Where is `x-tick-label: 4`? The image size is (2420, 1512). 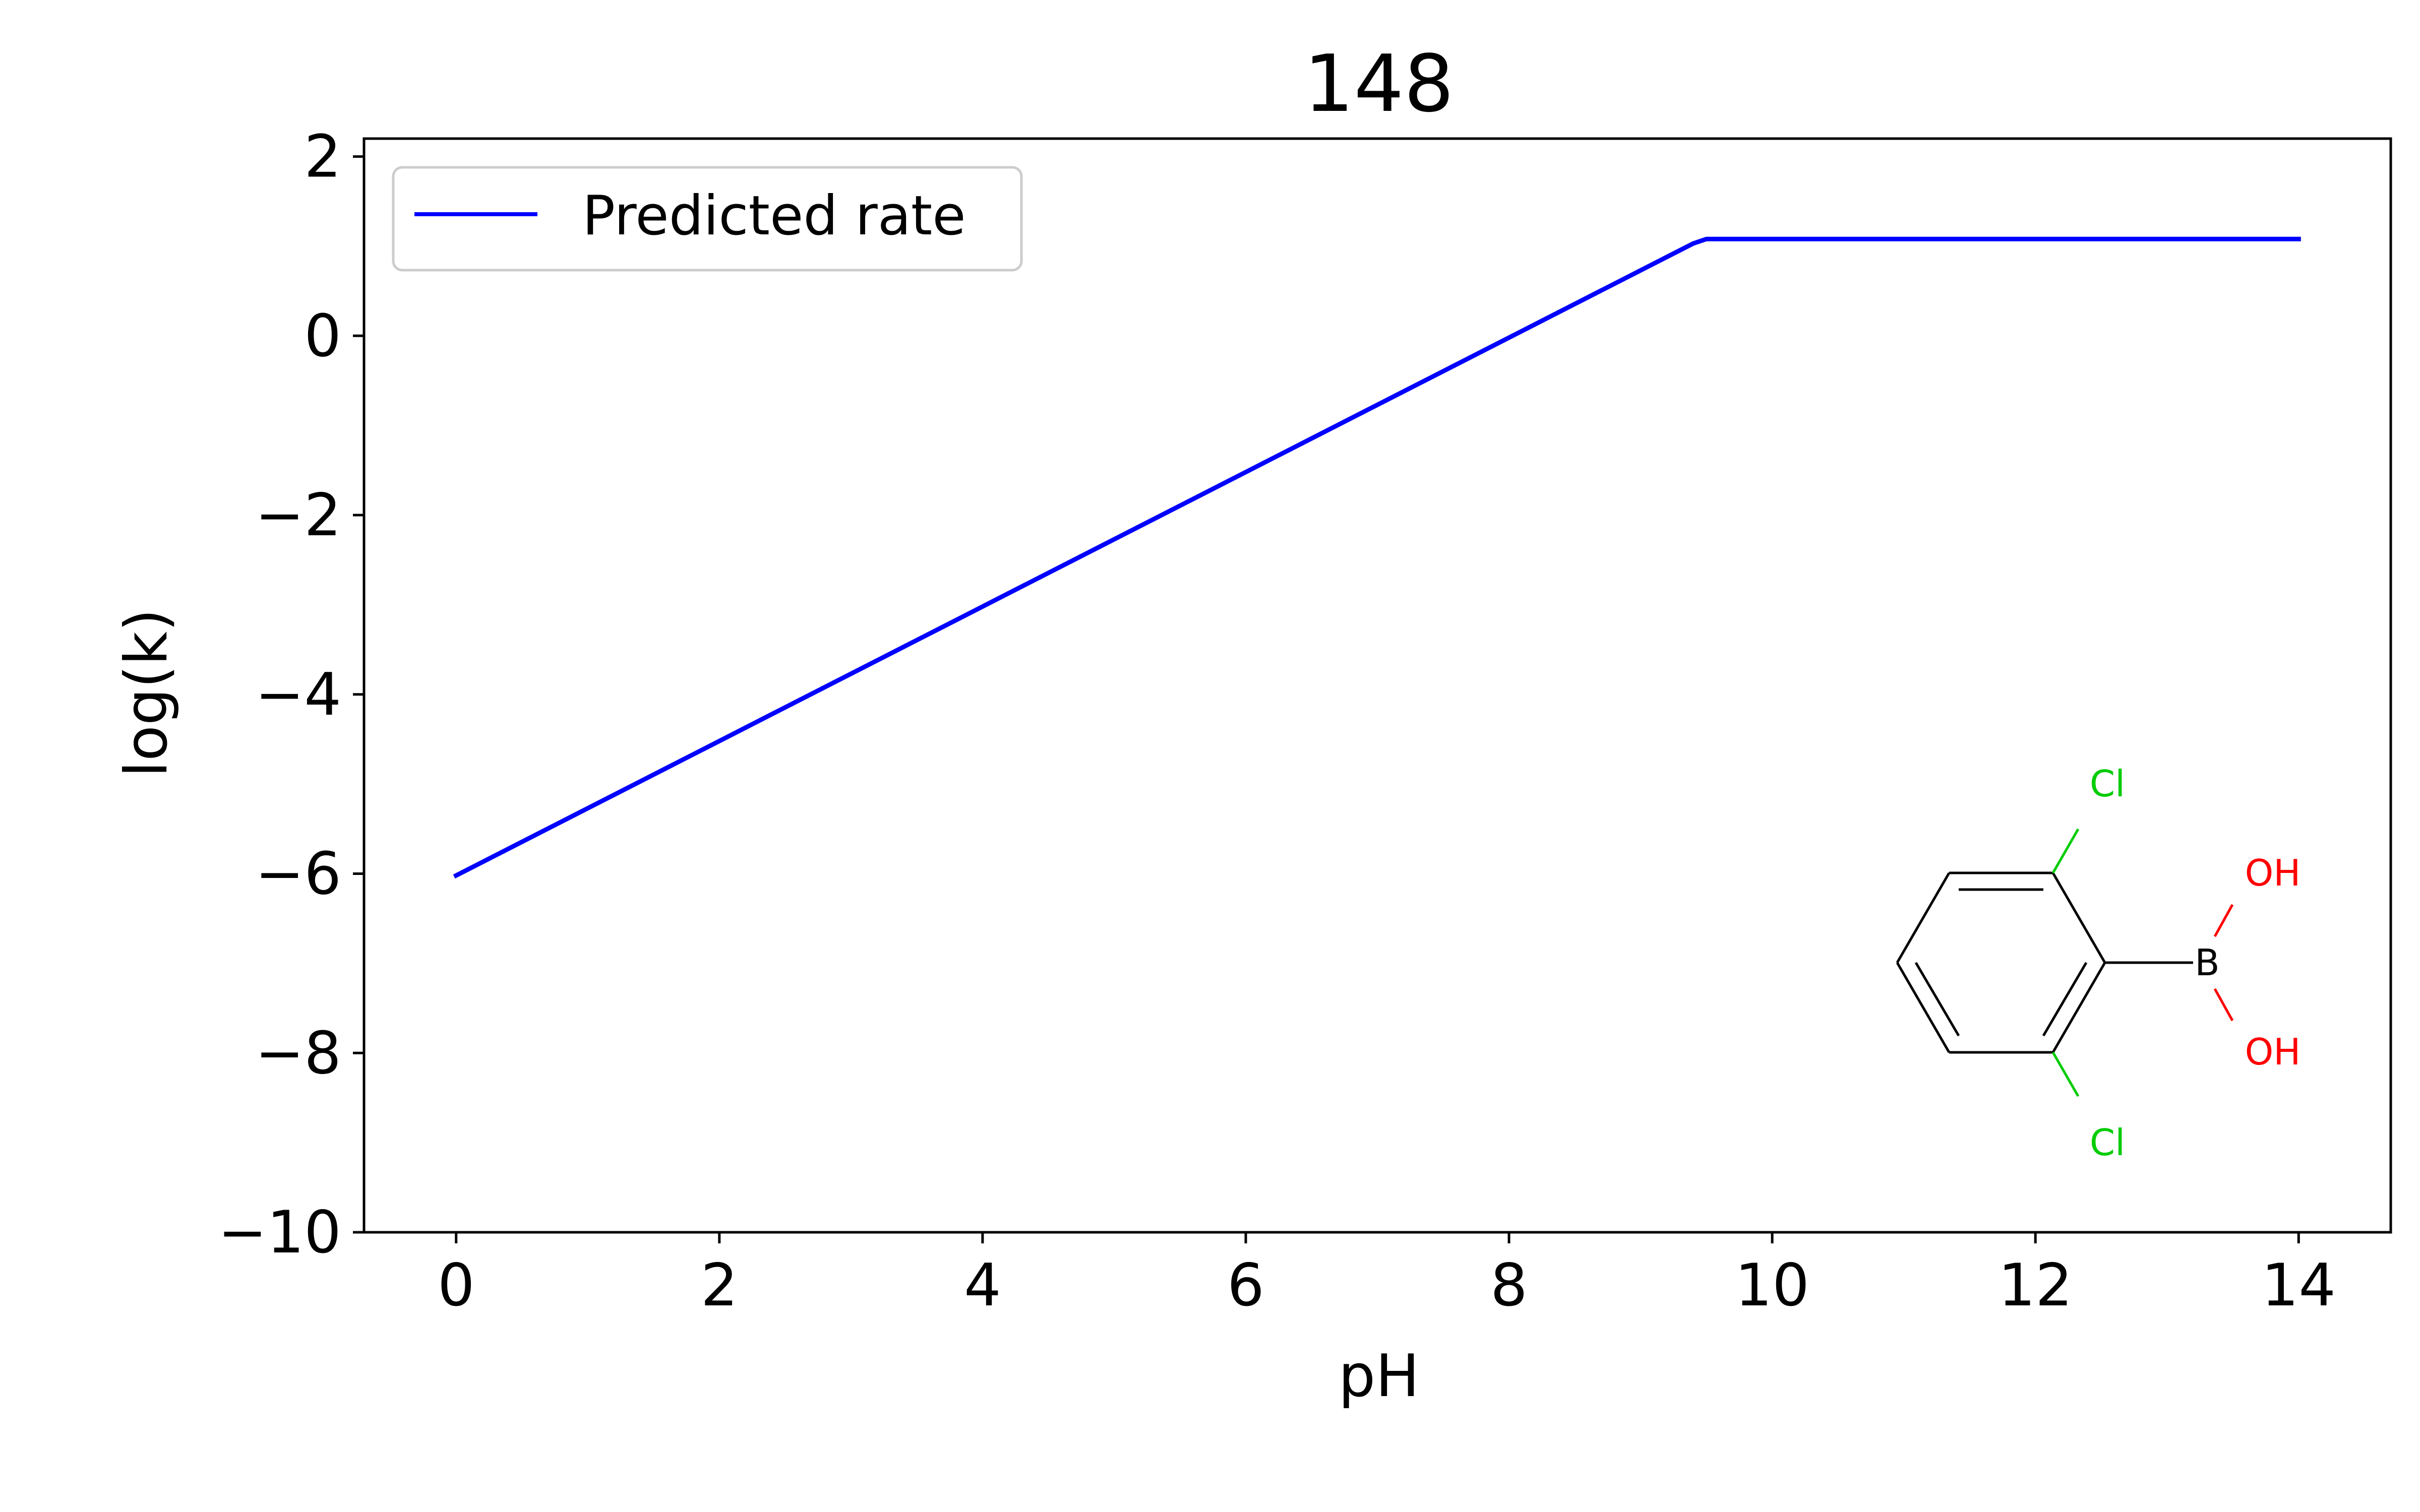 x-tick-label: 4 is located at coordinates (982, 1285).